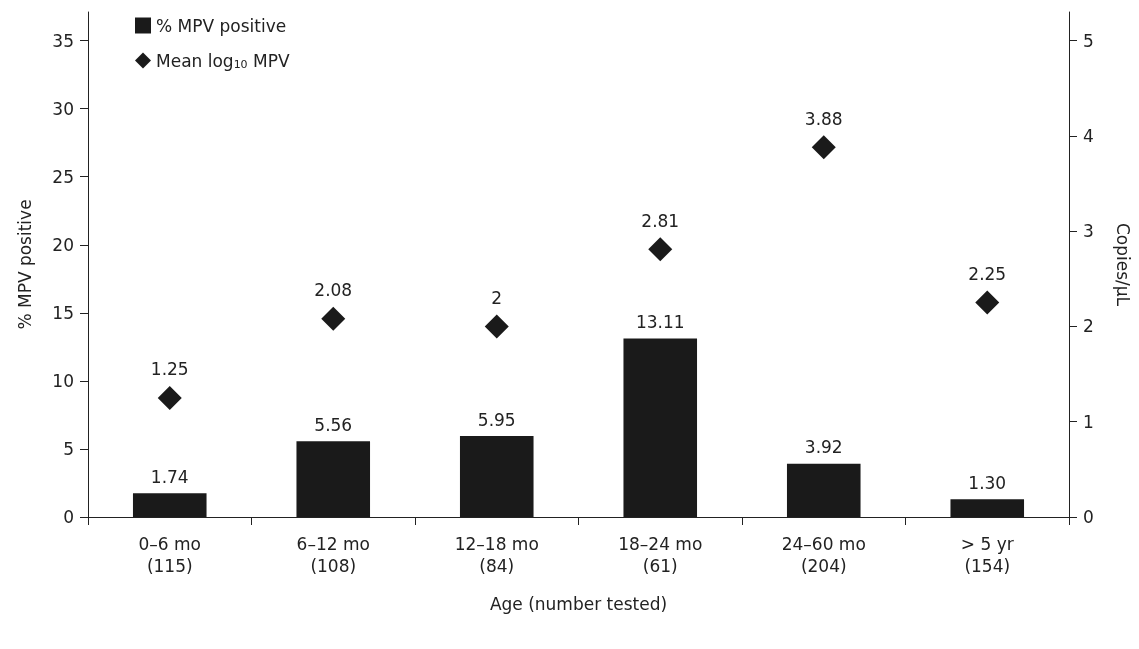 The image size is (1139, 649). Describe the element at coordinates (823, 118) in the screenshot. I see `data-label: 3.88` at that location.